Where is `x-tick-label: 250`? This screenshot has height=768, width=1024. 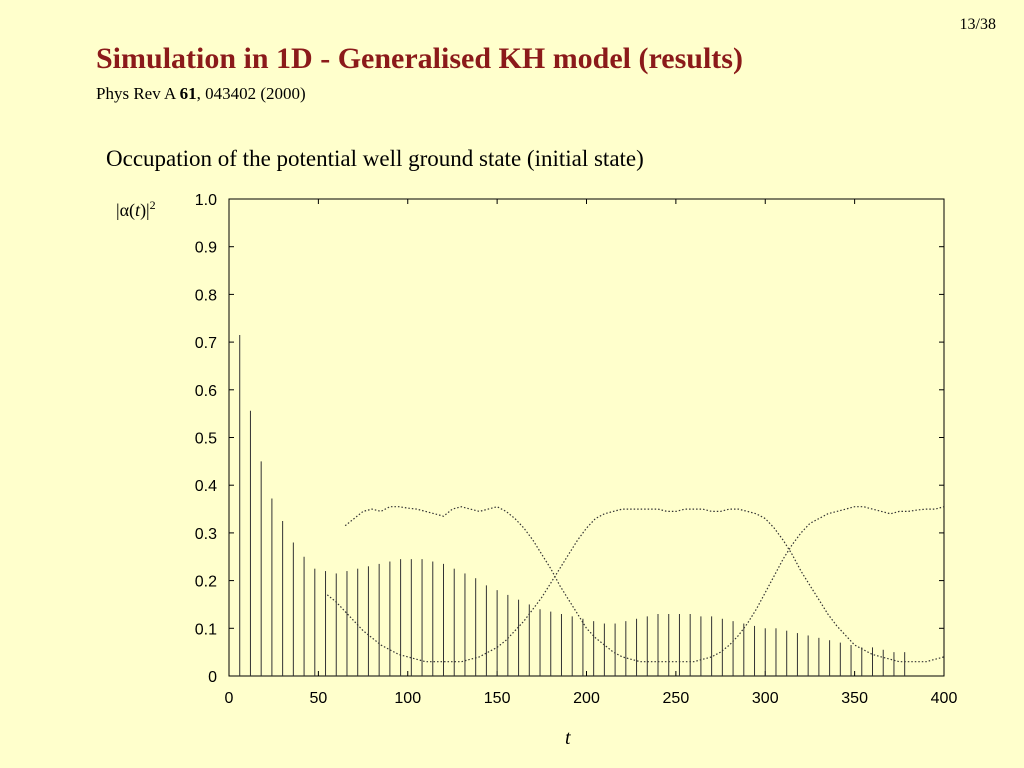 x-tick-label: 250 is located at coordinates (676, 698).